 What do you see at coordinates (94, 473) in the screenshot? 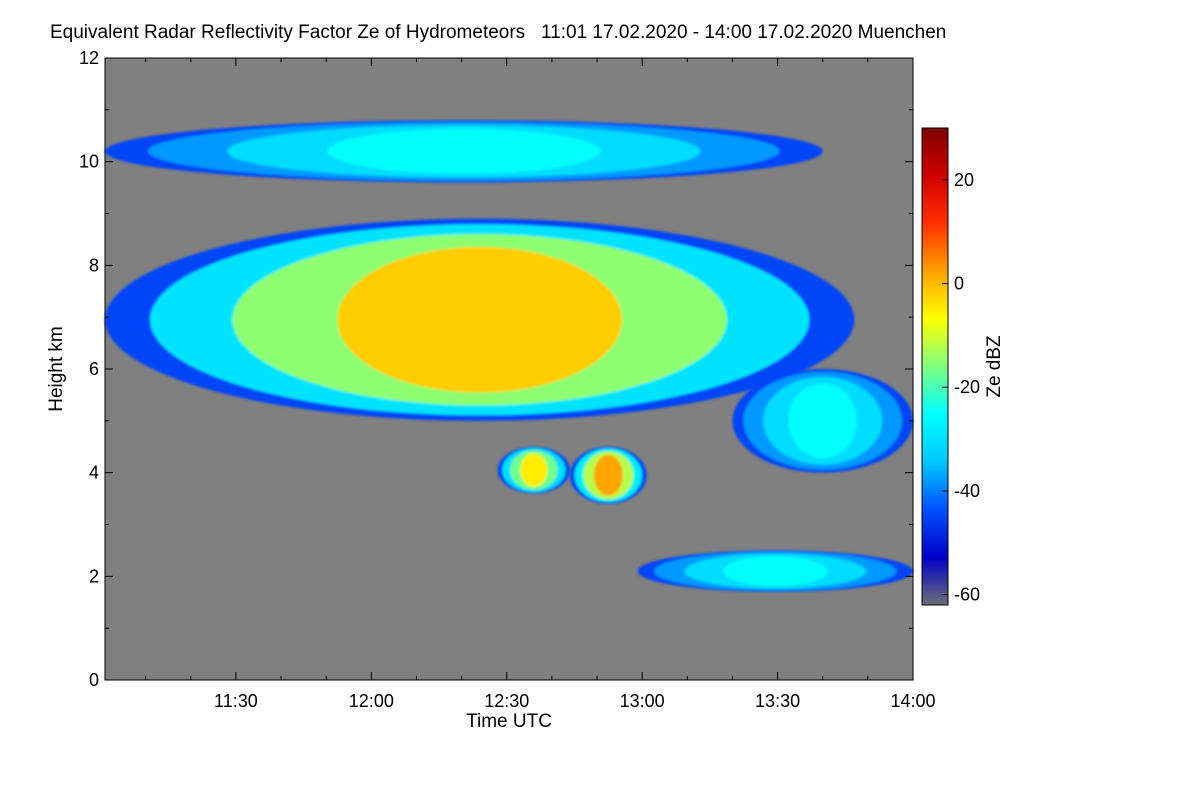
I see `y-tick-label: 4` at bounding box center [94, 473].